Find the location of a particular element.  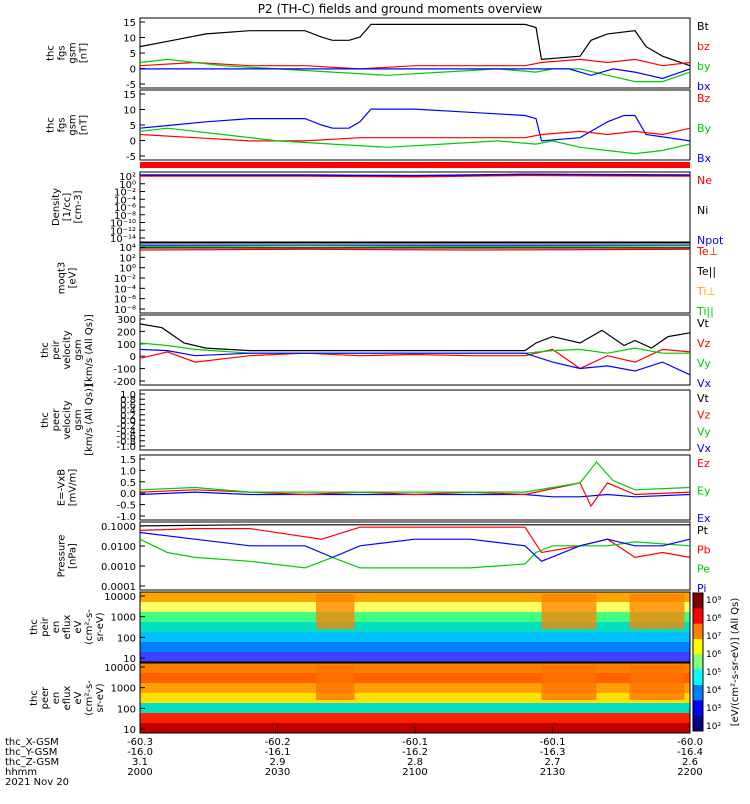

x-tick-label: -60.2 is located at coordinates (278, 742).